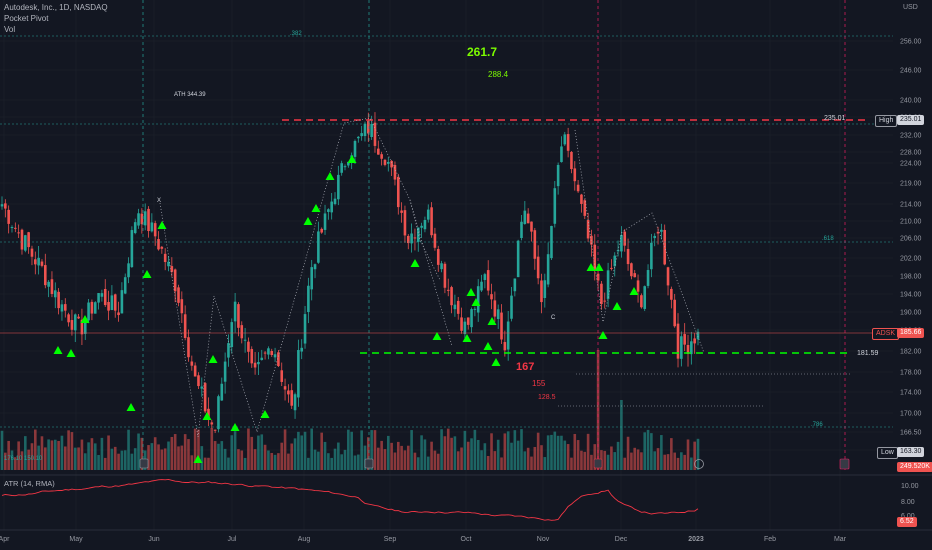 The width and height of the screenshot is (932, 550). What do you see at coordinates (887, 453) in the screenshot?
I see `low-badge-label: Low` at bounding box center [887, 453].